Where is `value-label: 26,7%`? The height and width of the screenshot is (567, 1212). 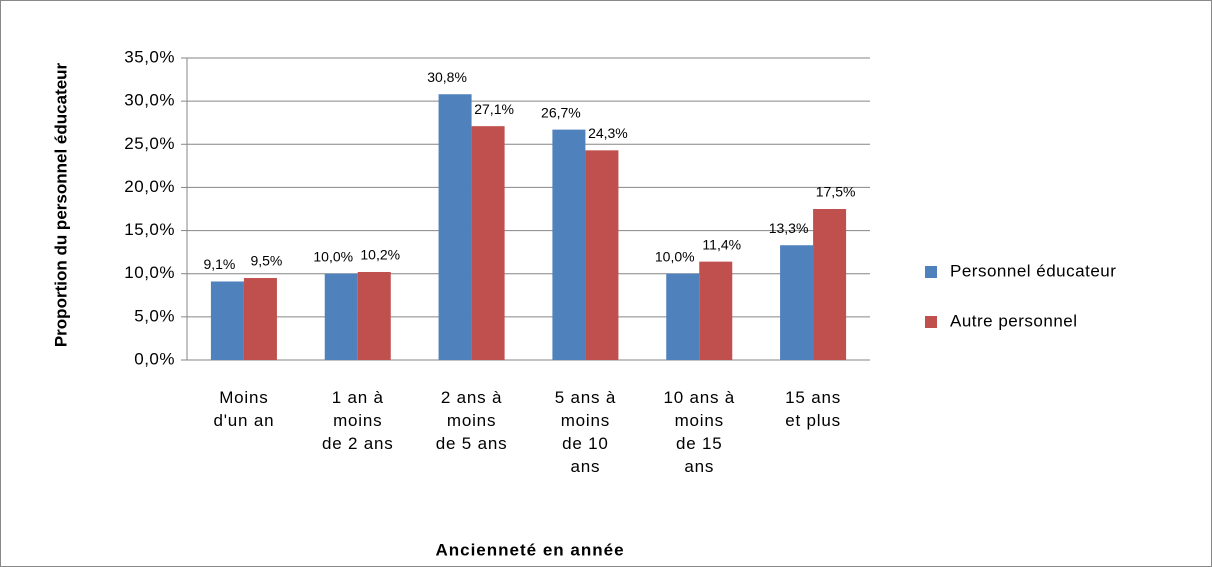 value-label: 26,7% is located at coordinates (561, 112).